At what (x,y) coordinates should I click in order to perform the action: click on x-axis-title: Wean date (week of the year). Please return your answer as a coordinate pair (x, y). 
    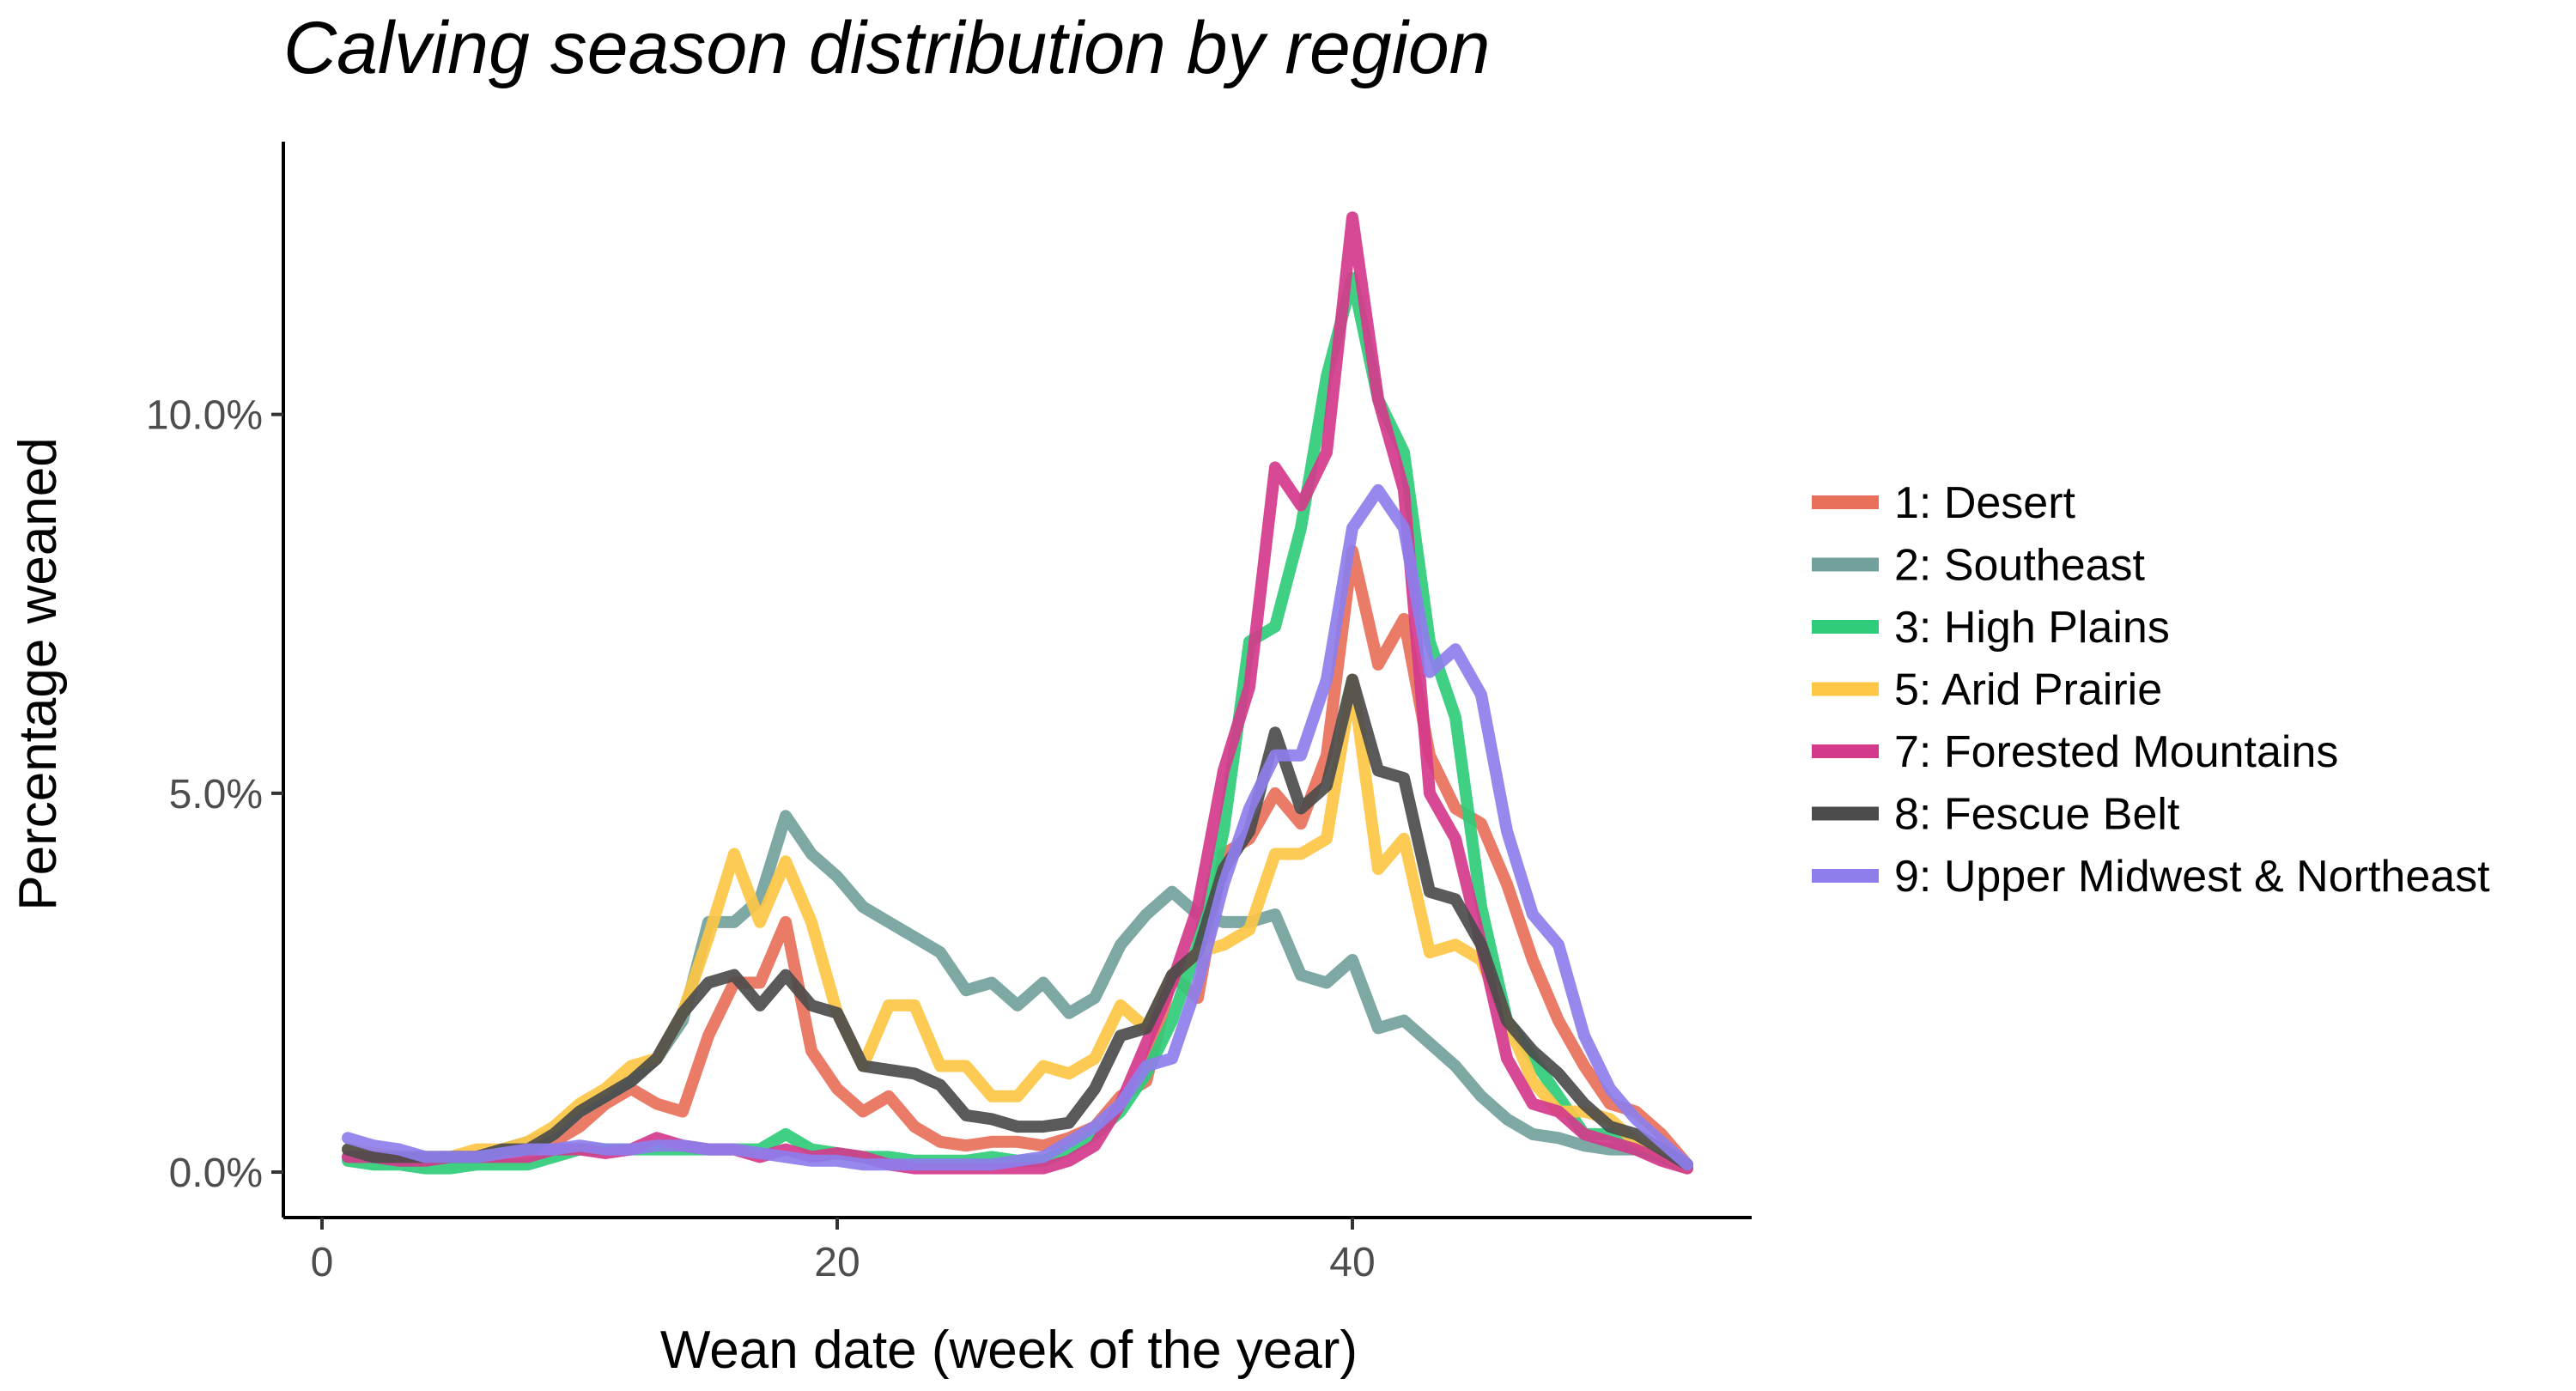
    Looking at the image, I should click on (1009, 1350).